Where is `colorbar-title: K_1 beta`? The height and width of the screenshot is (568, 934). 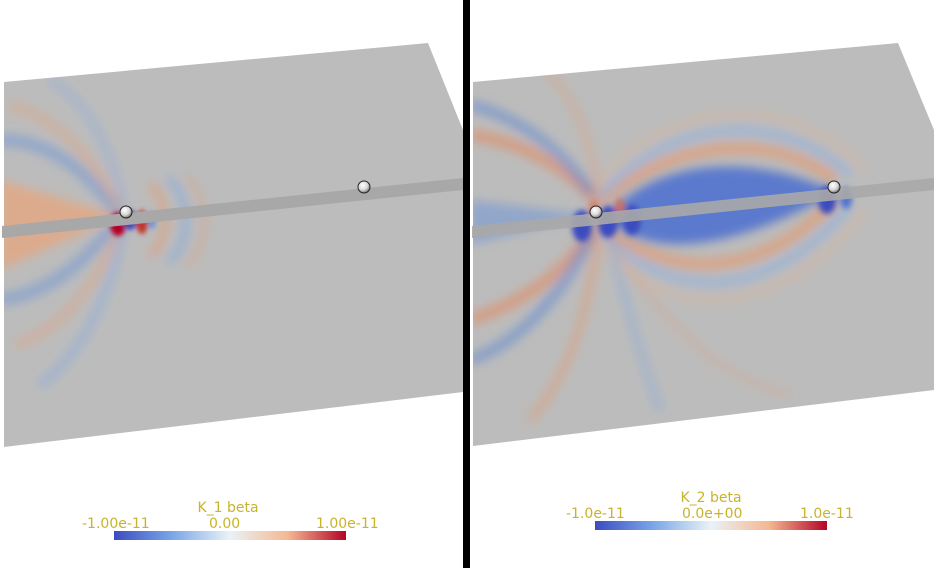
colorbar-title: K_1 beta is located at coordinates (228, 508).